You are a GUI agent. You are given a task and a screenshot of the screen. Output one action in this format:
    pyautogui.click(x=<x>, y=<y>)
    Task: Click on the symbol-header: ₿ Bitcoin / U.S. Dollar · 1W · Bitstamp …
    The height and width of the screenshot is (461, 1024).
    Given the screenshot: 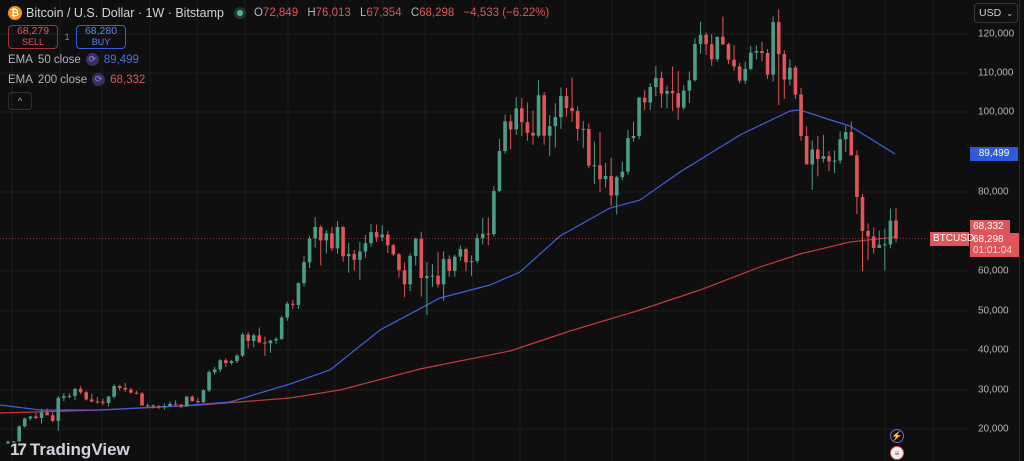 What is the action you would take?
    pyautogui.click(x=281, y=13)
    